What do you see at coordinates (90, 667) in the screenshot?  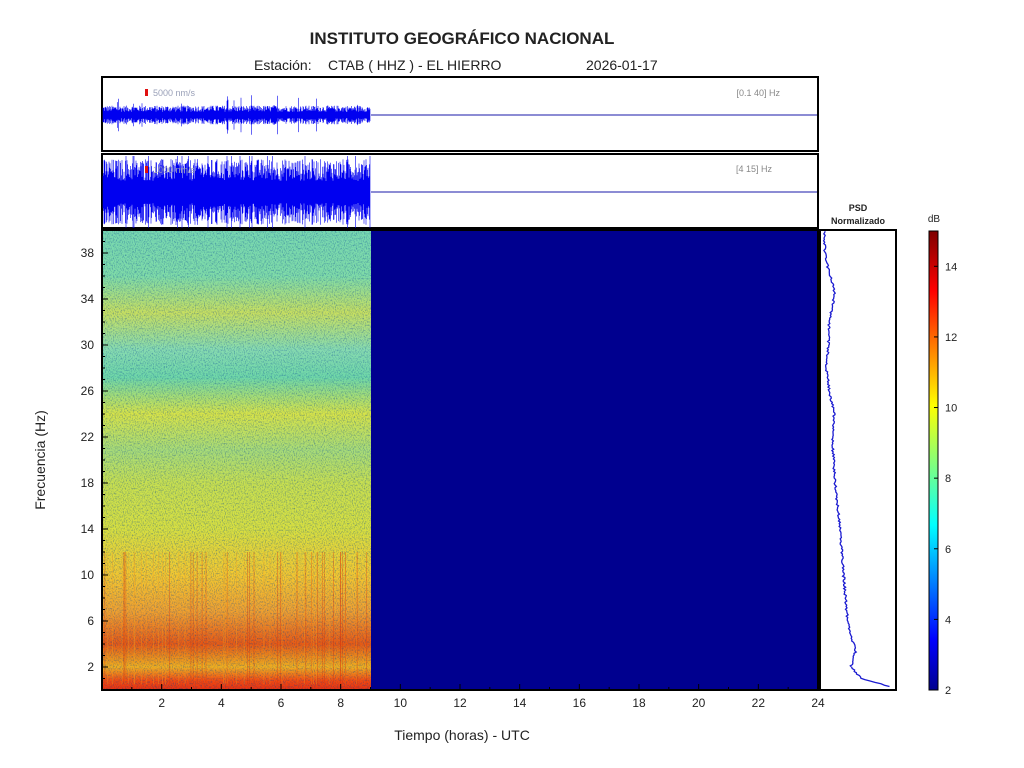 I see `y-tick-label: 2` at bounding box center [90, 667].